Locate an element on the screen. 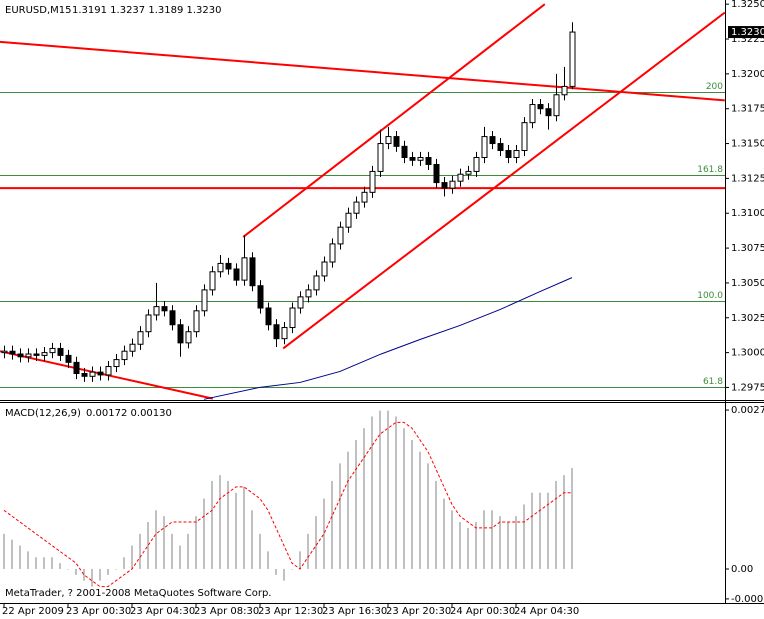  fib-level-label: 200 is located at coordinates (714, 87).